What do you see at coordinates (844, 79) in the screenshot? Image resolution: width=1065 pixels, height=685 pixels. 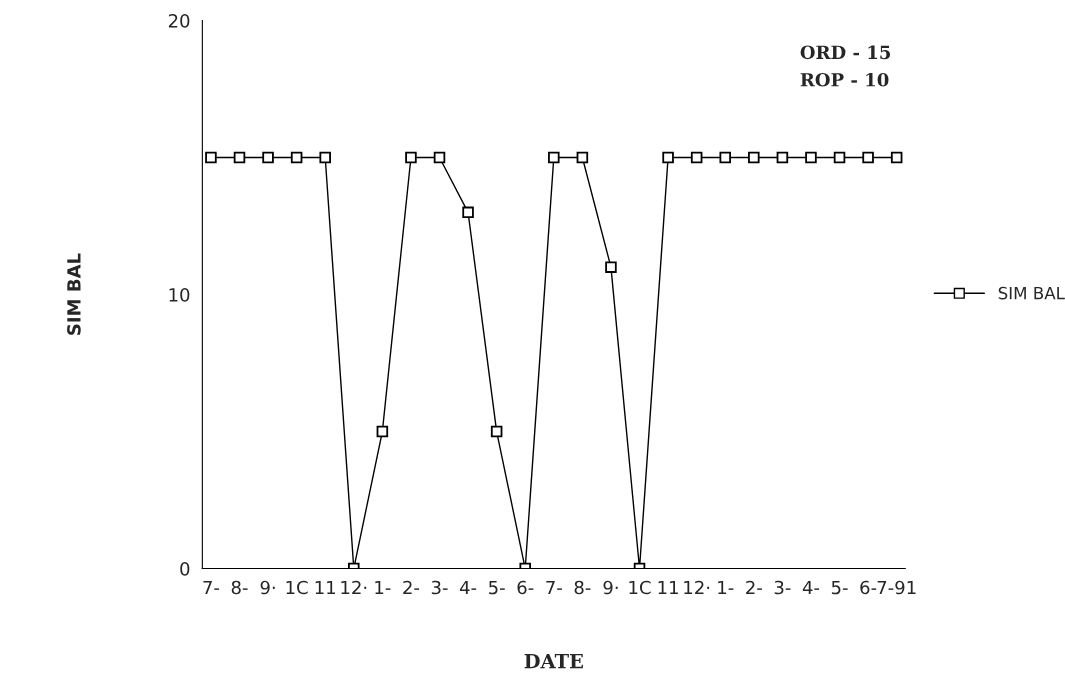 I see `annotation: ROP - 10` at bounding box center [844, 79].